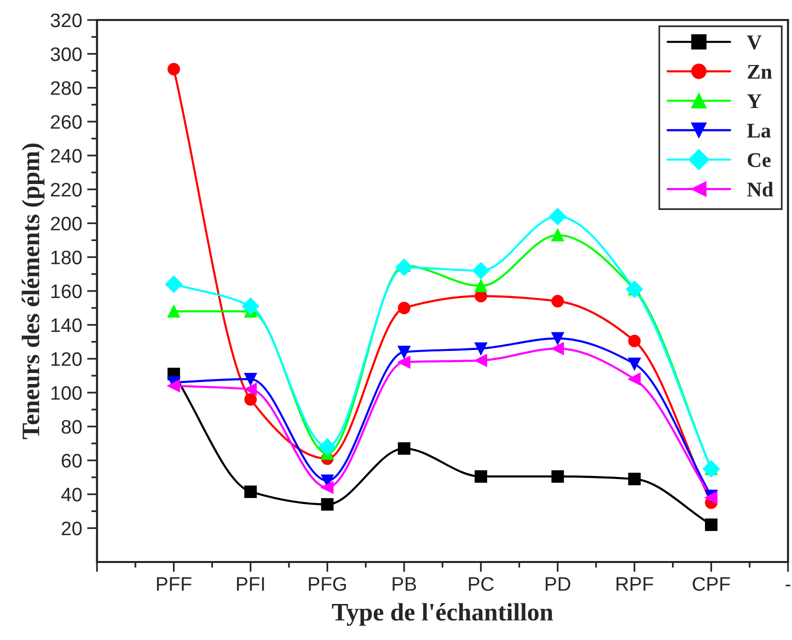 The height and width of the screenshot is (640, 792). I want to click on y-tick-label: 200, so click(66, 223).